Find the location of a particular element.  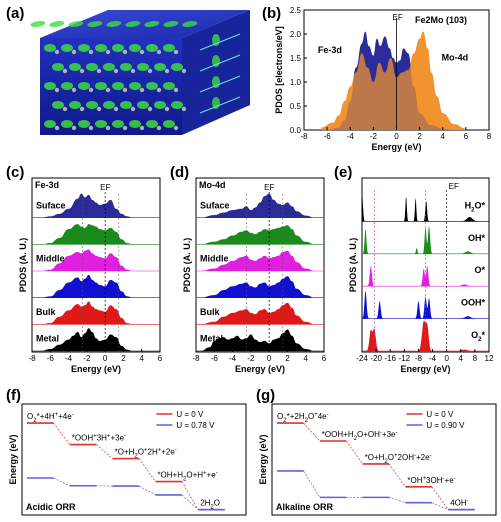

panel-c-xtick-label: -2 is located at coordinates (87, 358).